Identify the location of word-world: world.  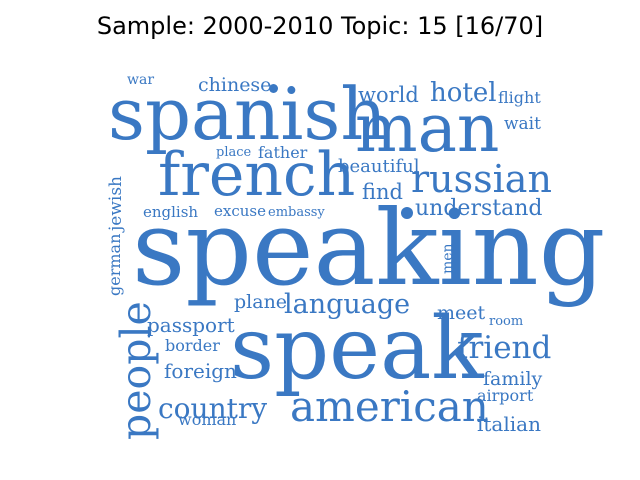
(388, 95).